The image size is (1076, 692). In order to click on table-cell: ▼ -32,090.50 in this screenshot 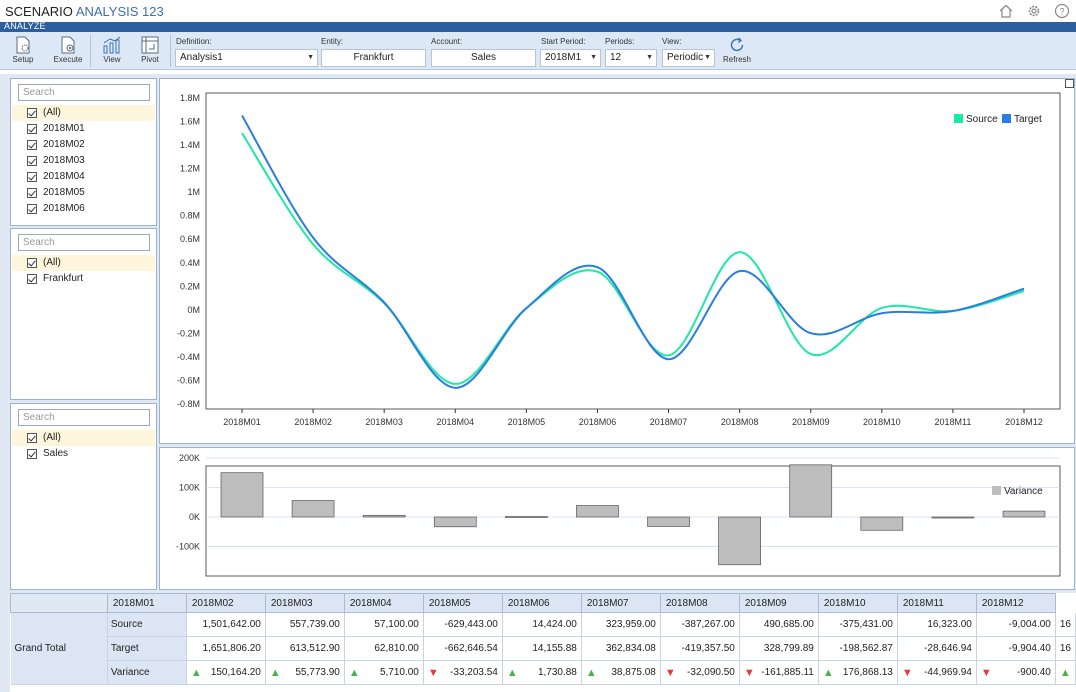, I will do `click(700, 672)`.